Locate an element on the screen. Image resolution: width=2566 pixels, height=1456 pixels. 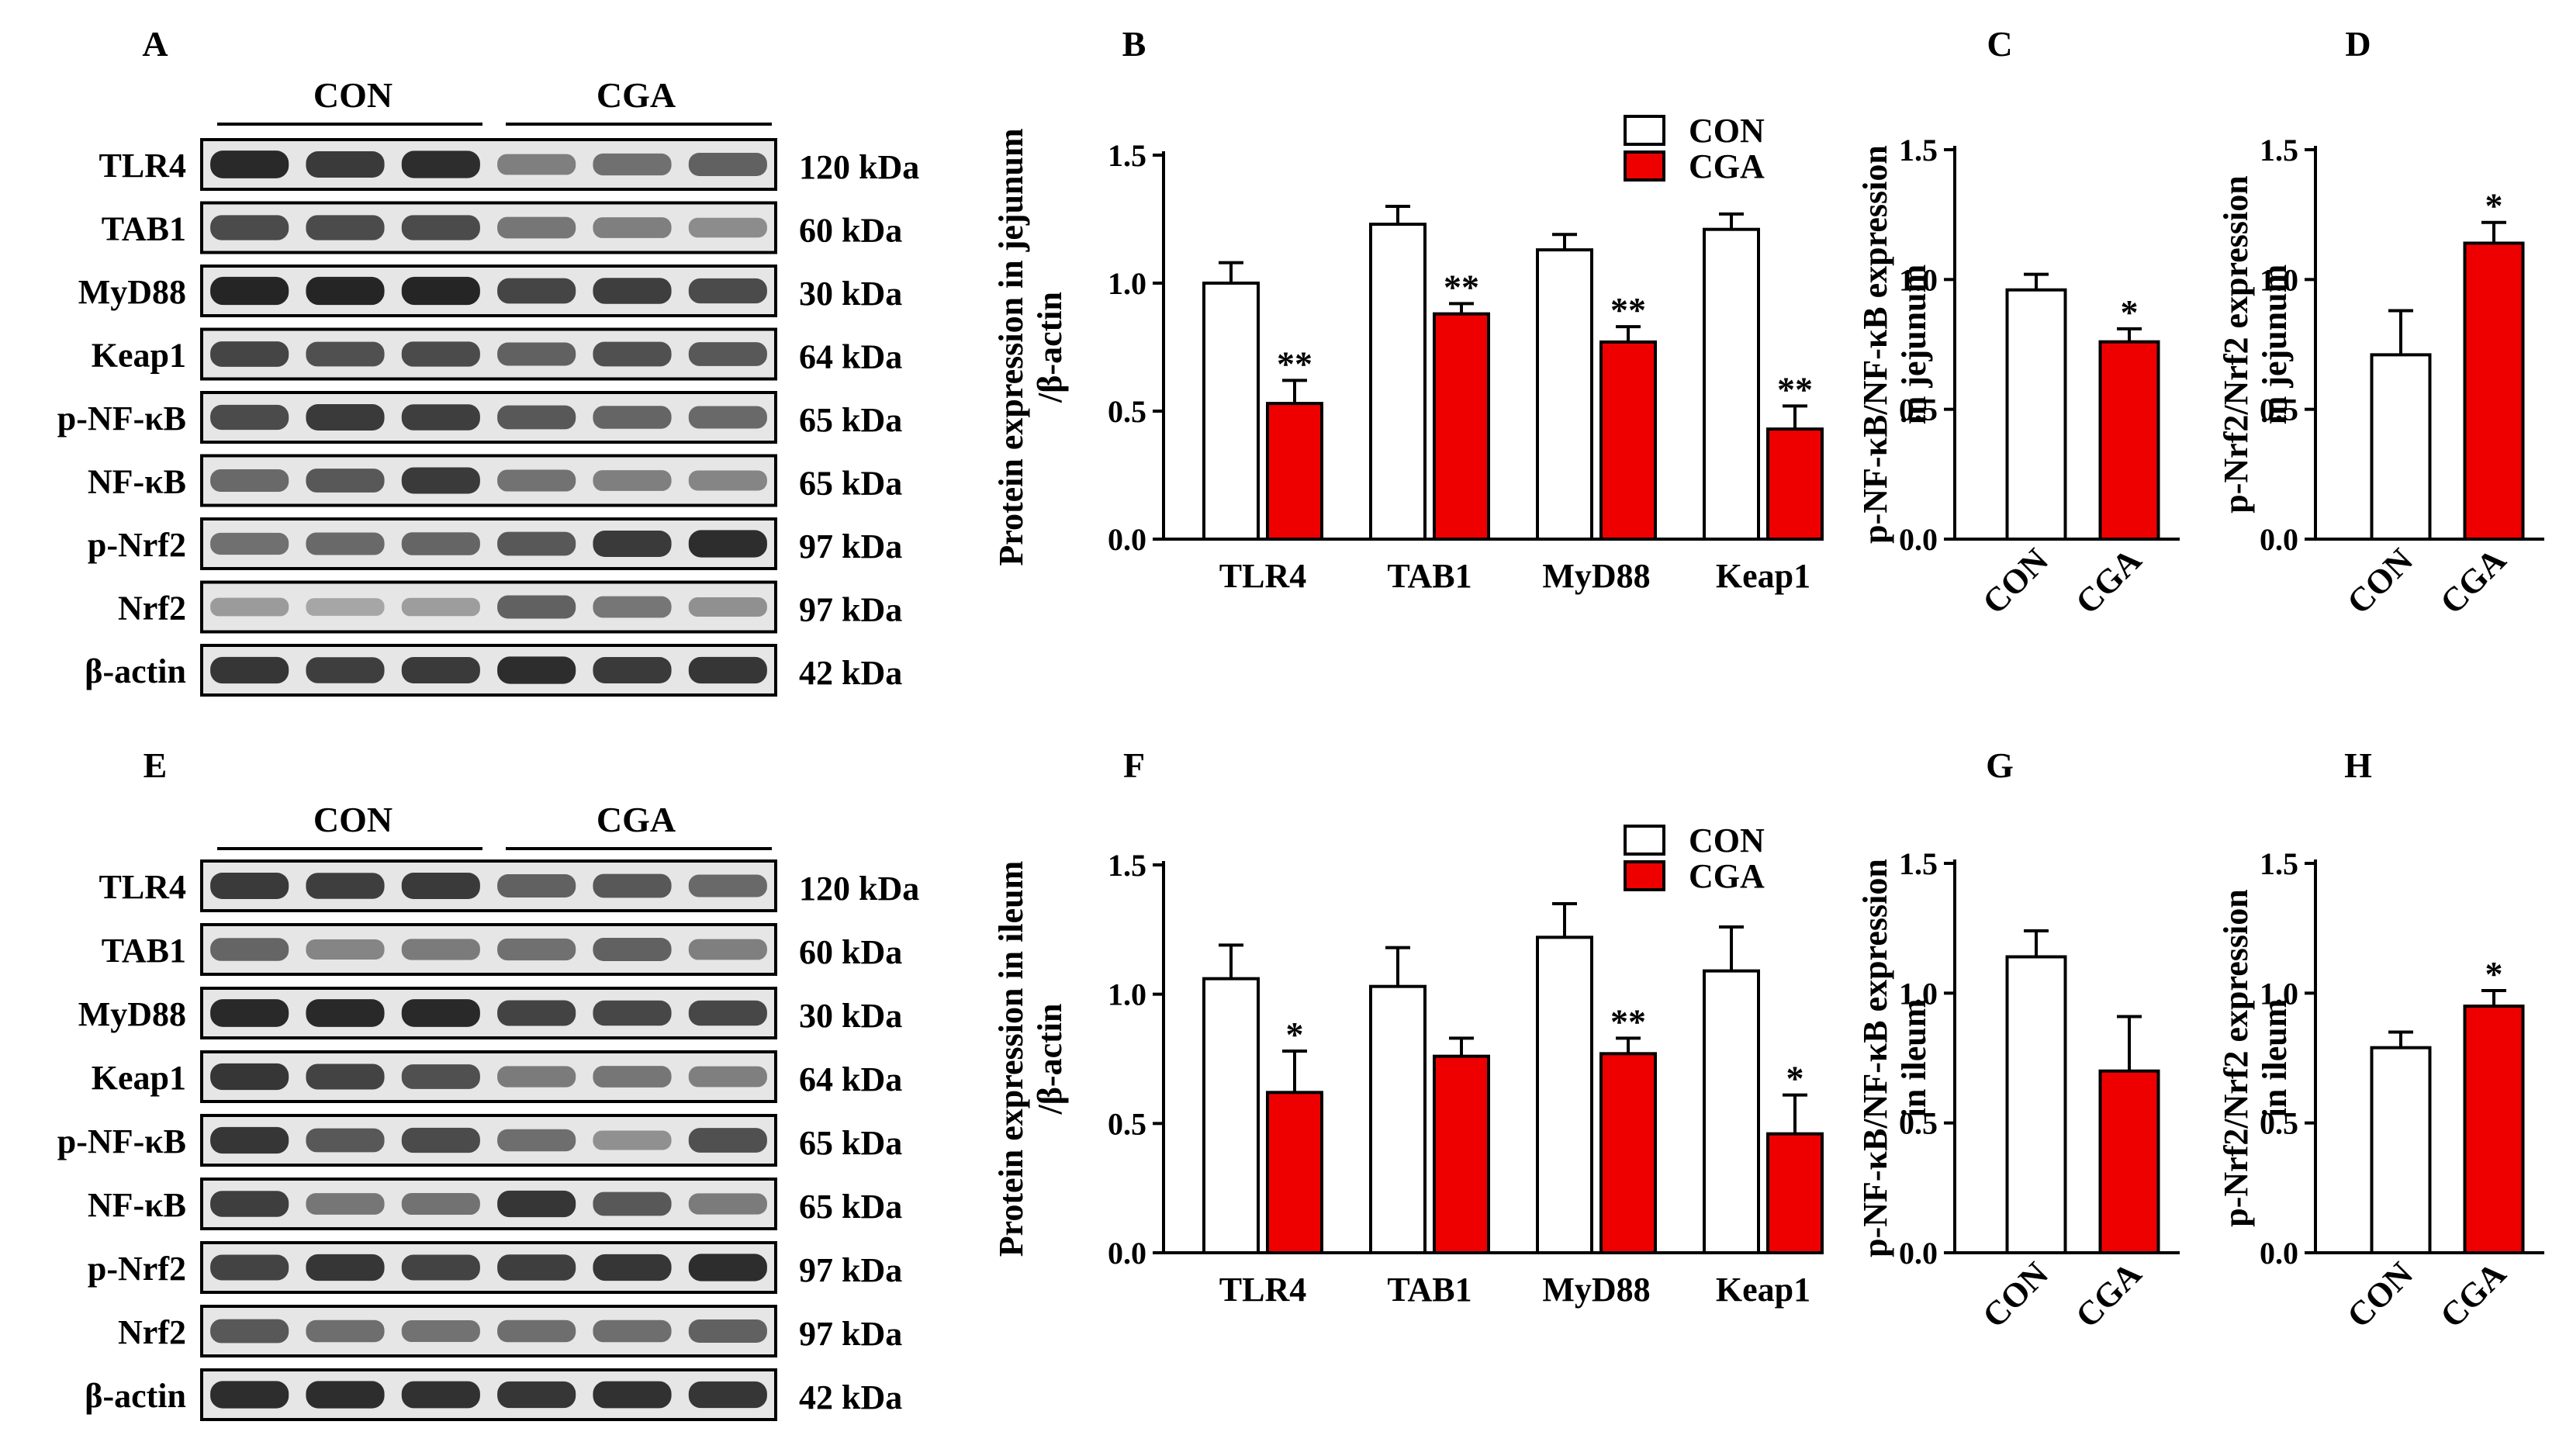
blot-protein-label: TAB1 is located at coordinates (144, 951).